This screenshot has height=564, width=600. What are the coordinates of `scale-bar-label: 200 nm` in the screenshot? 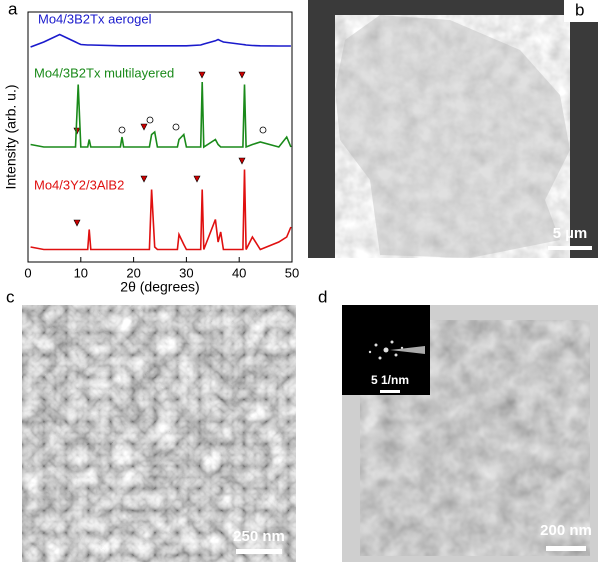 It's located at (566, 530).